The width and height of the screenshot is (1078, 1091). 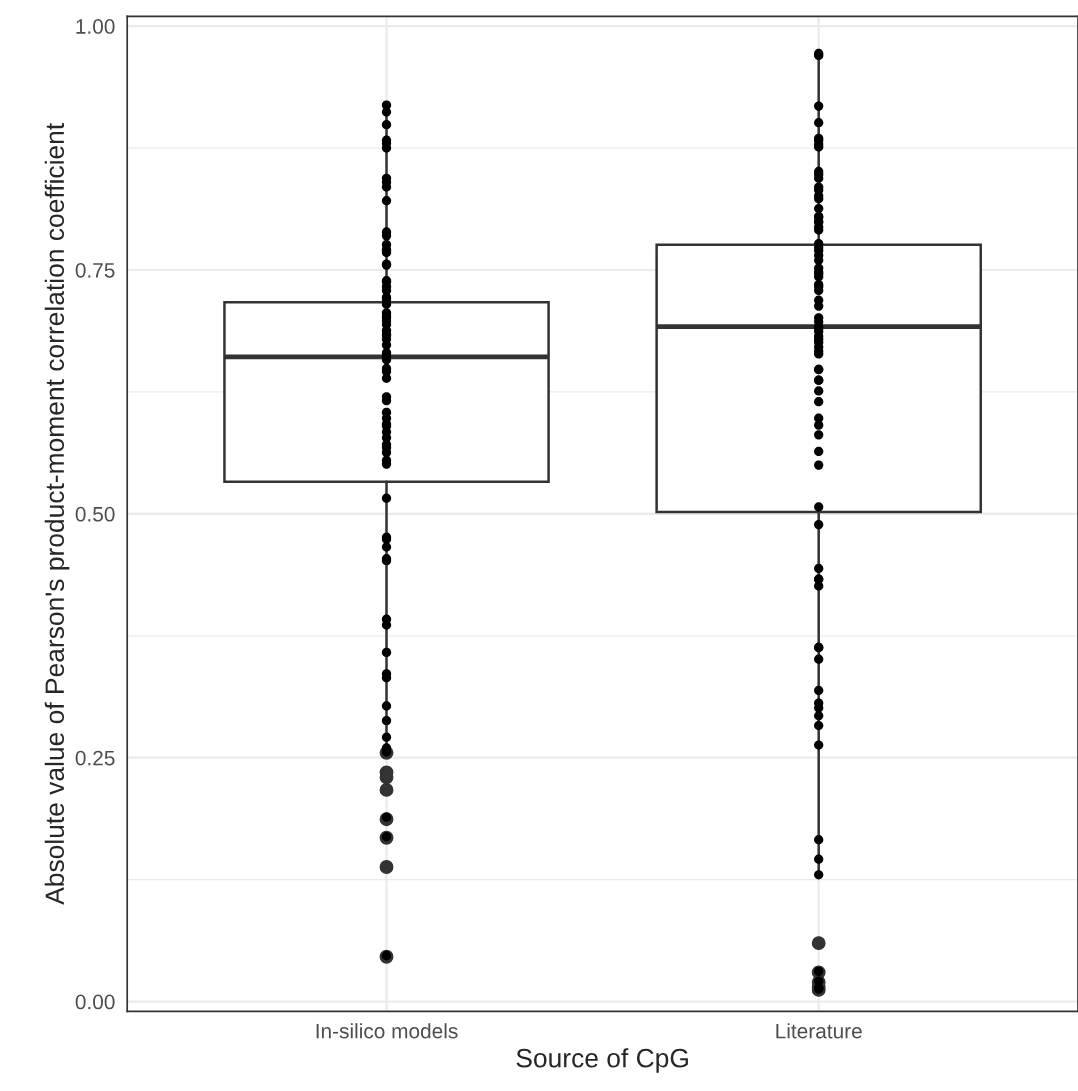 I want to click on y-tick-label: 0.75, so click(x=95, y=270).